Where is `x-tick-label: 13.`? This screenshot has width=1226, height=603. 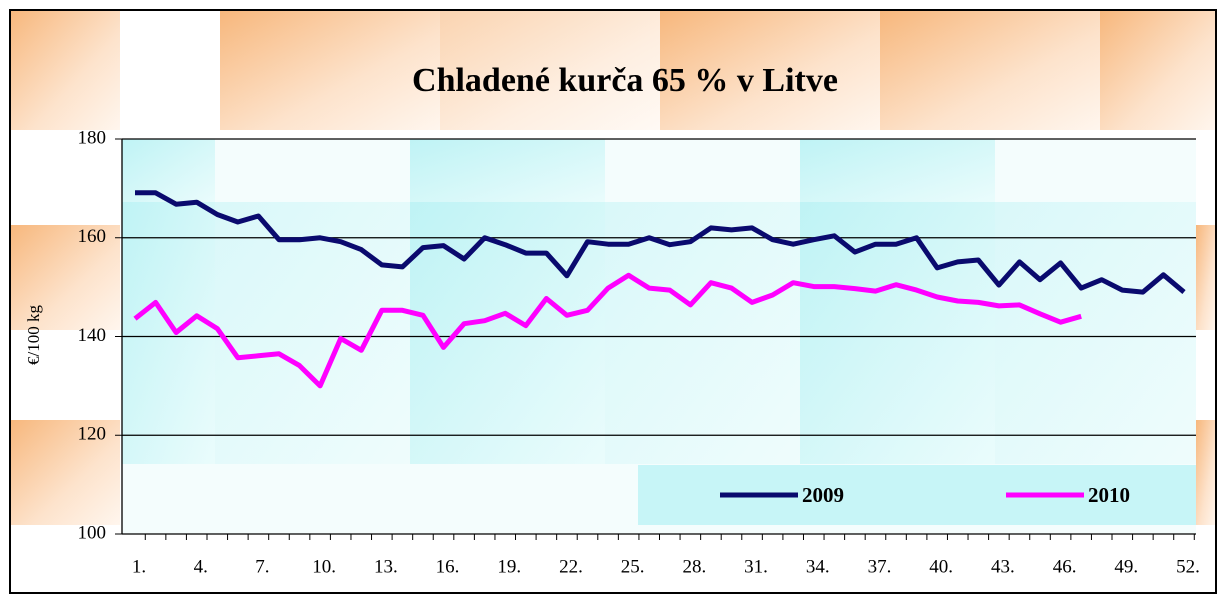 x-tick-label: 13. is located at coordinates (386, 566).